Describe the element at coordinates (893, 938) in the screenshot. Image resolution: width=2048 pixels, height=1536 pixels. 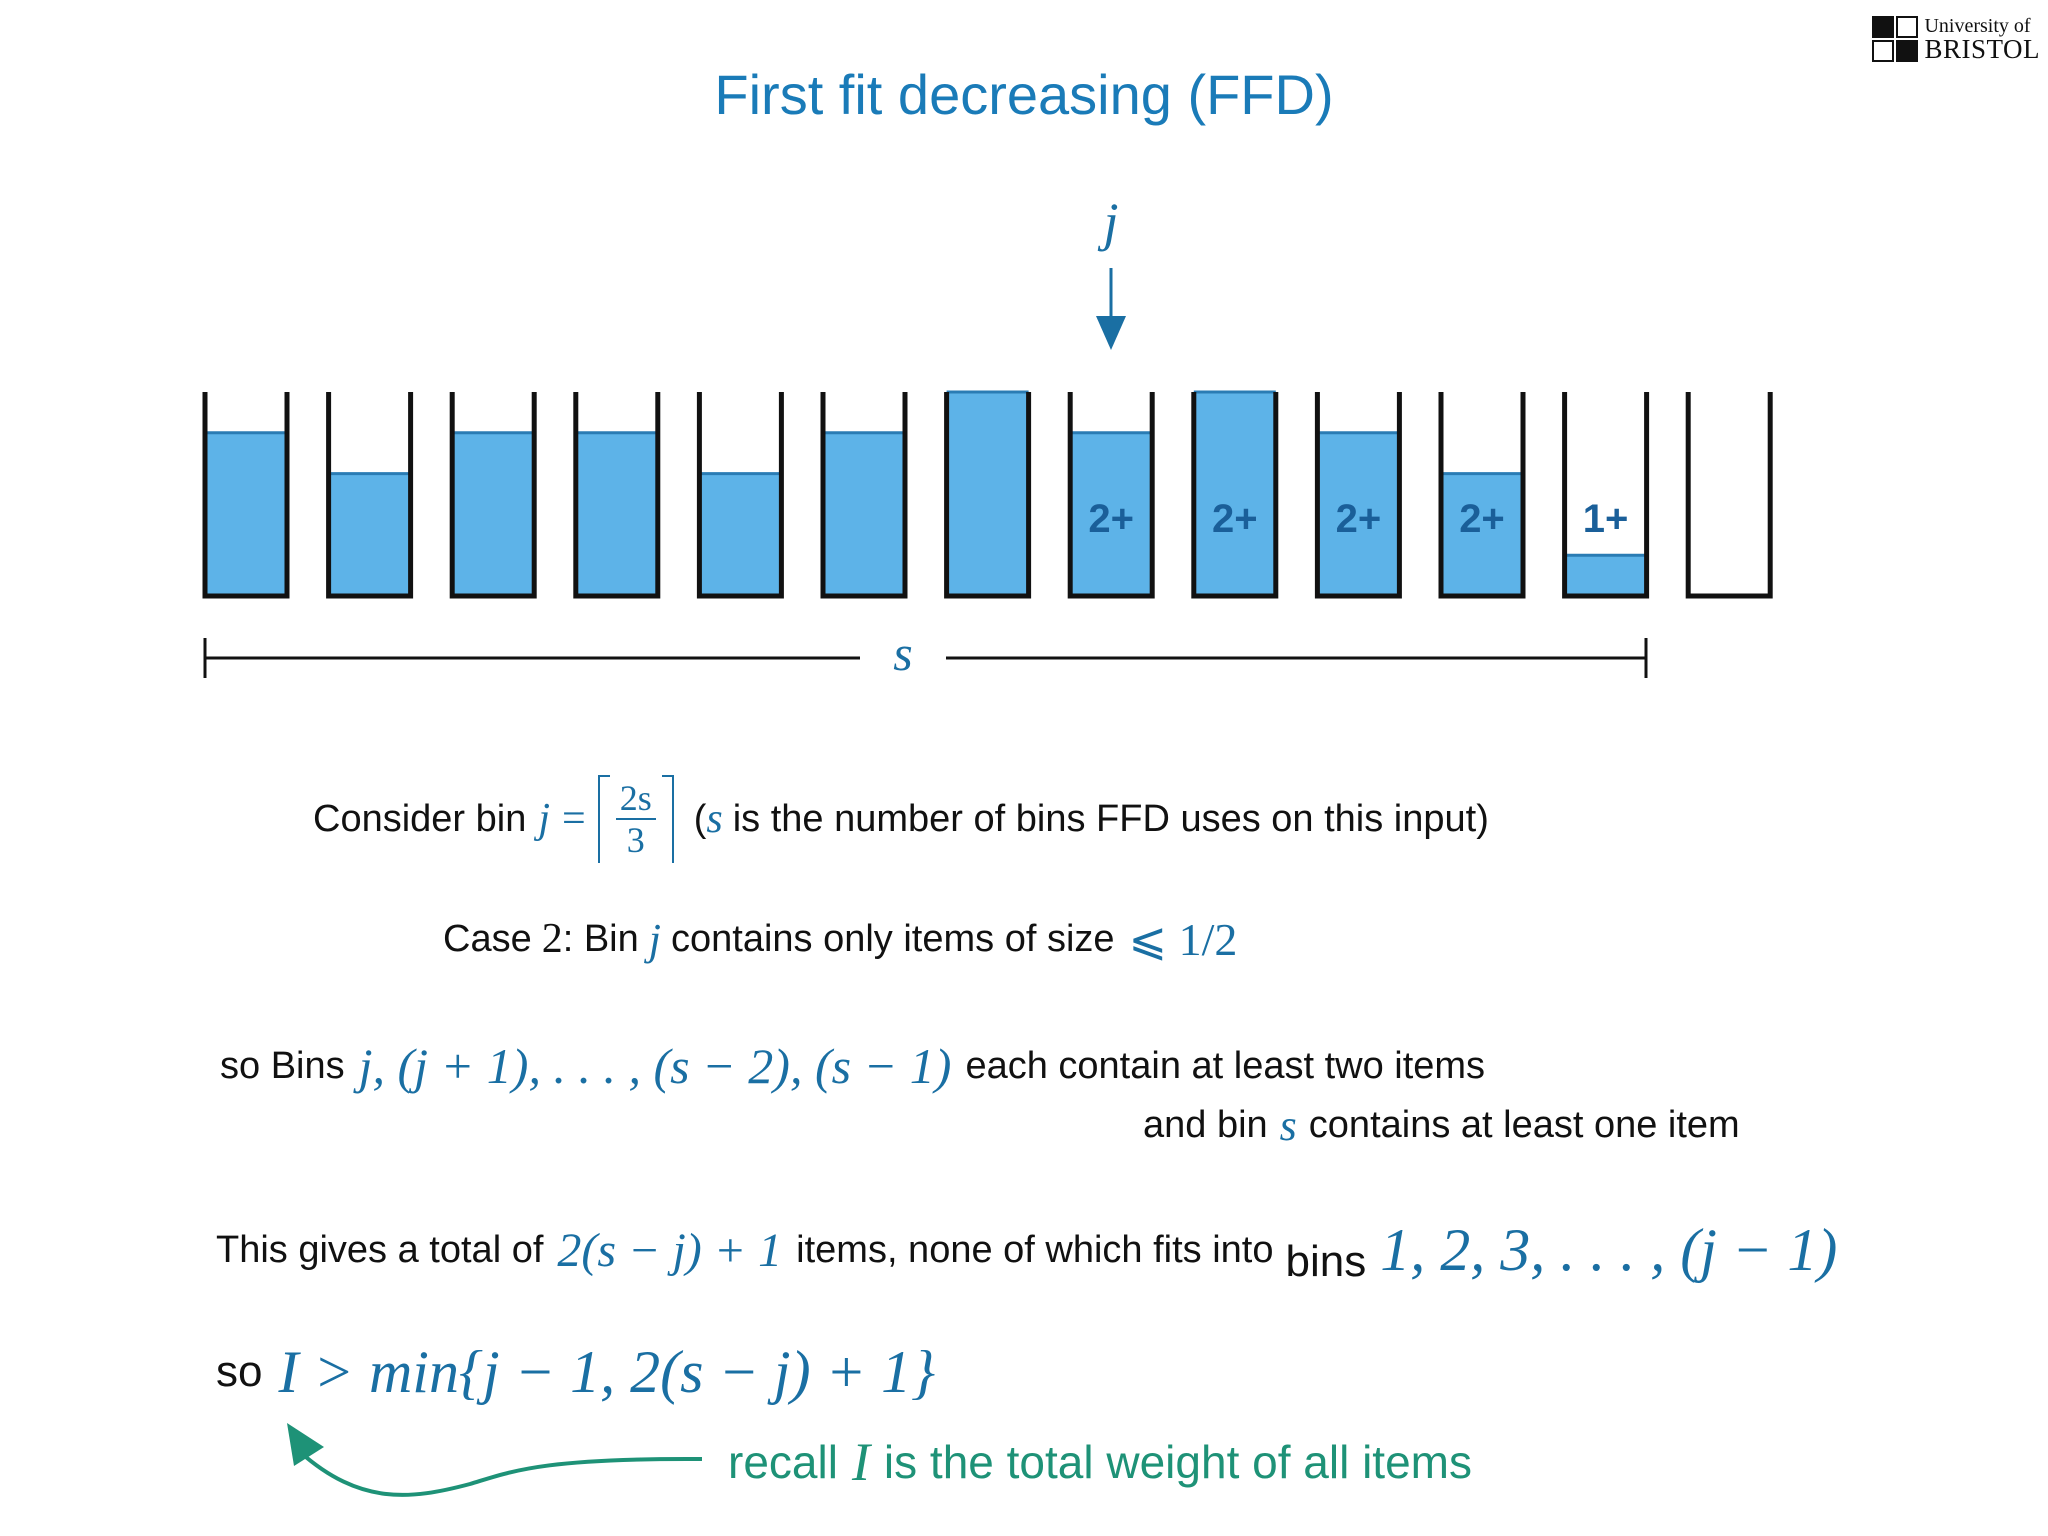
I see `case-suffix: contains only items of size` at that location.